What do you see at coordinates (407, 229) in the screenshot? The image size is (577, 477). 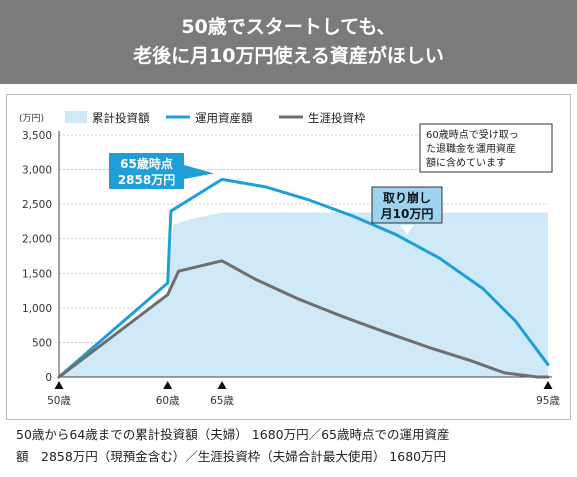 I see `withdraw-arrow-icon` at bounding box center [407, 229].